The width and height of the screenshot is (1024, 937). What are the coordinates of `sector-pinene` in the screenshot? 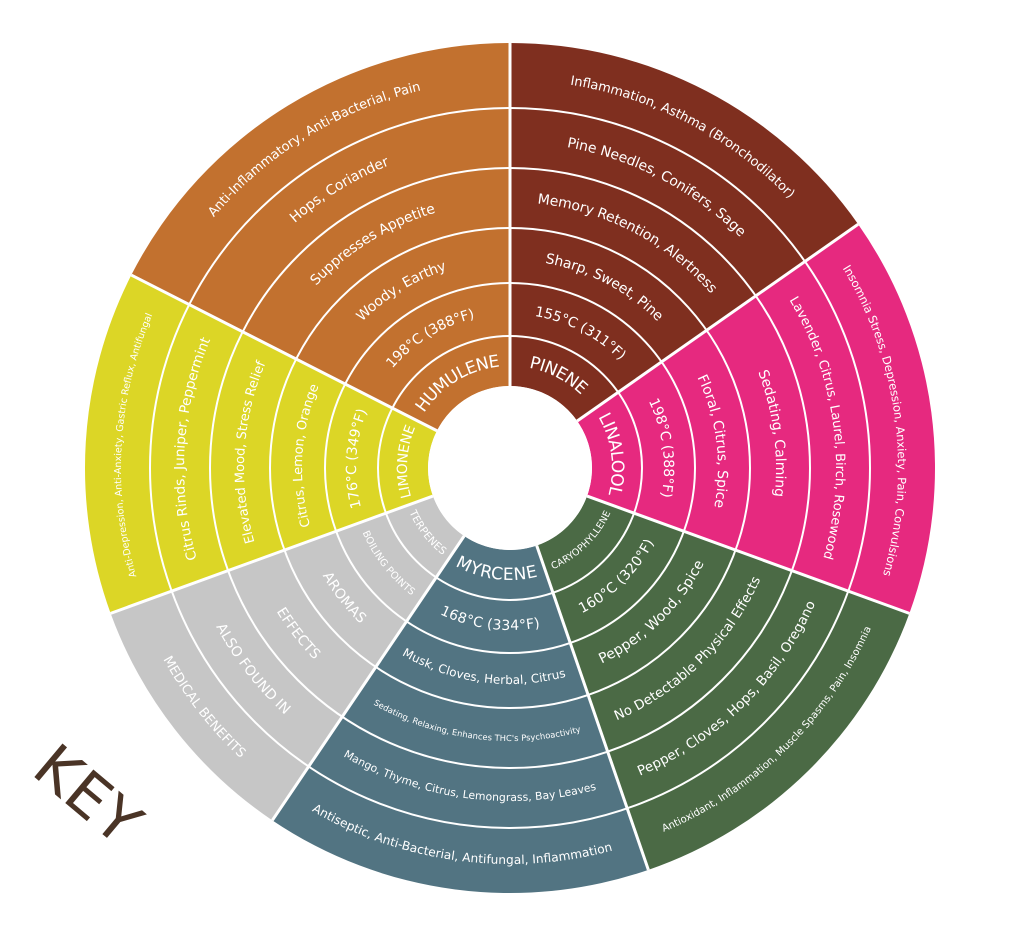 It's located at (684, 232).